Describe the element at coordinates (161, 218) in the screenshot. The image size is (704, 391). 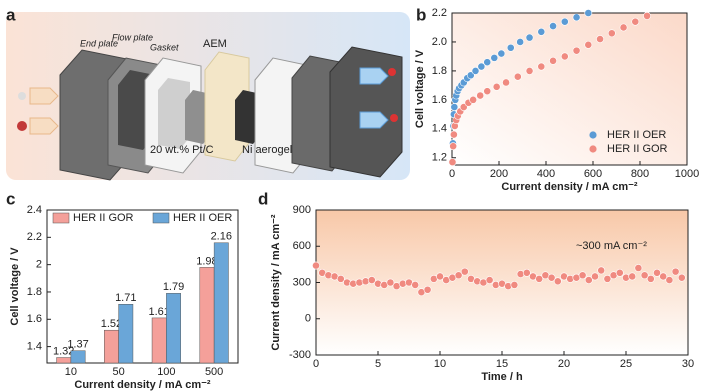
I see `legend-swatch` at that location.